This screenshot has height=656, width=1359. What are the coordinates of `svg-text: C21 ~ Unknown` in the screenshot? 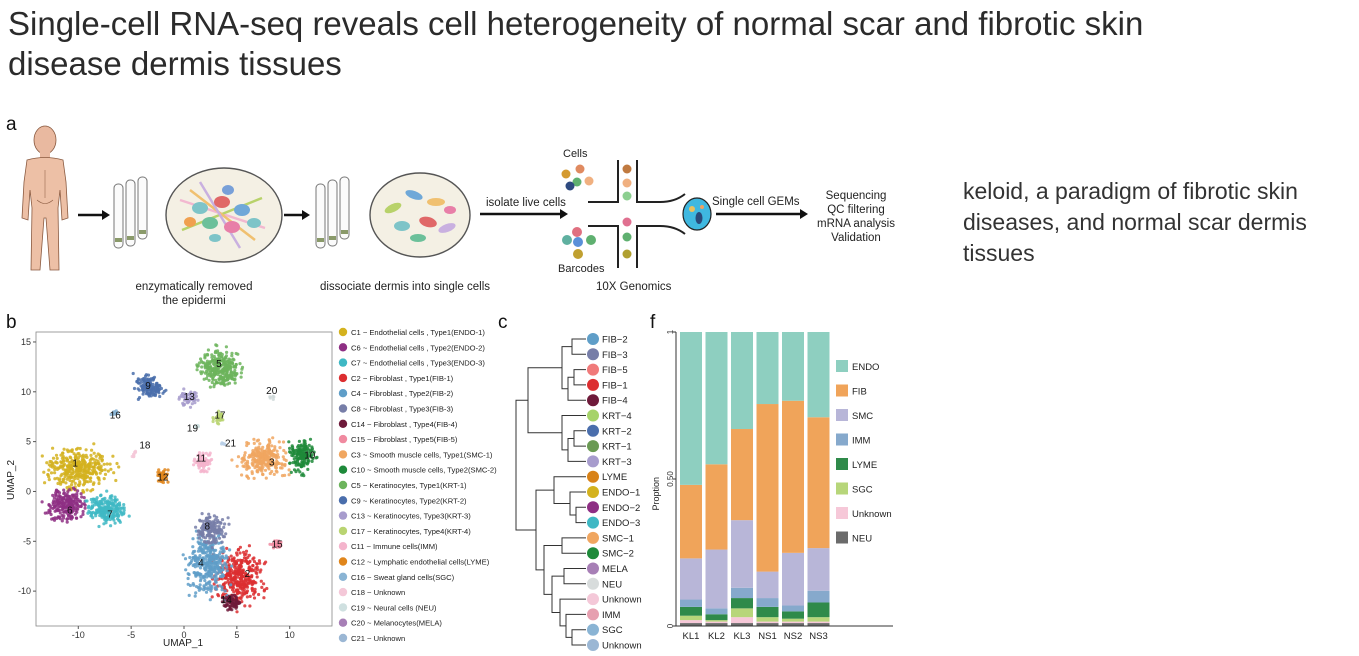 It's located at (378, 638).